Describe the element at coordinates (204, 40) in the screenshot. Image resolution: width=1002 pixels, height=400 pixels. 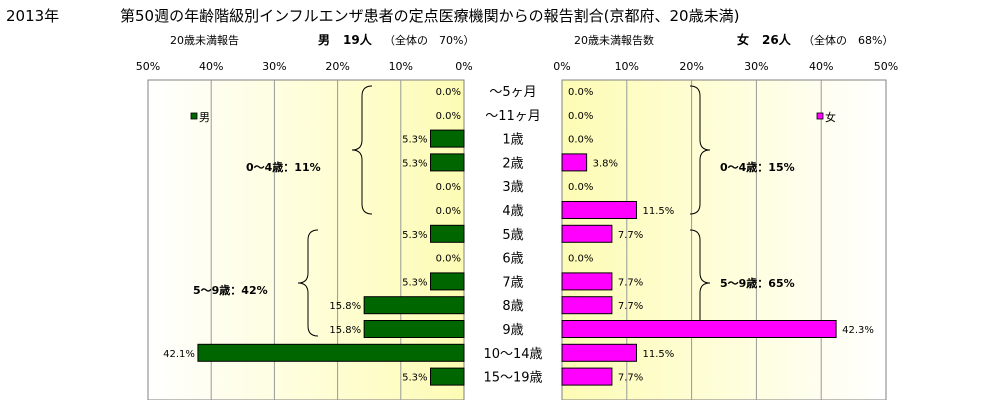
I see `left-panel-caption: 20歳未満報告` at that location.